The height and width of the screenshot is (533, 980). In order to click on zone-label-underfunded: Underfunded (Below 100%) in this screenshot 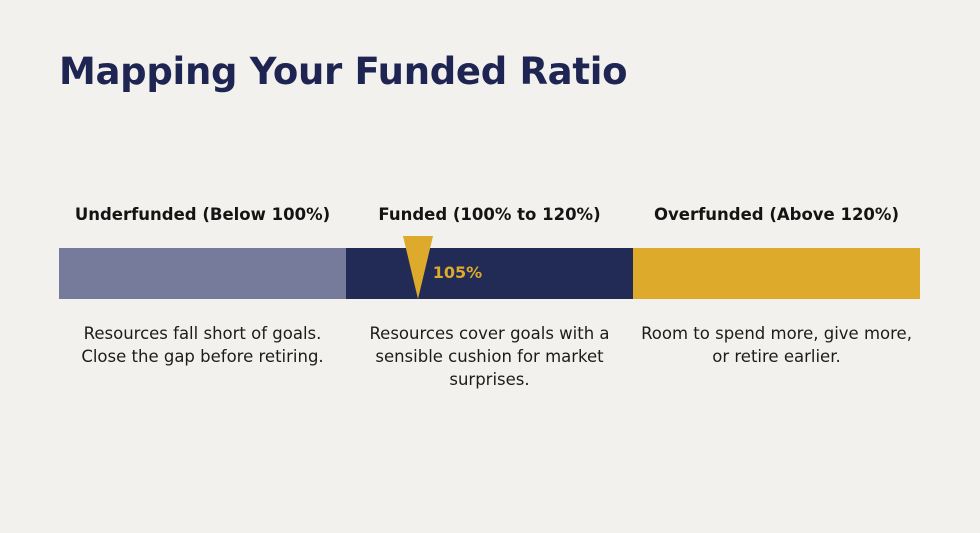, I will do `click(202, 214)`.